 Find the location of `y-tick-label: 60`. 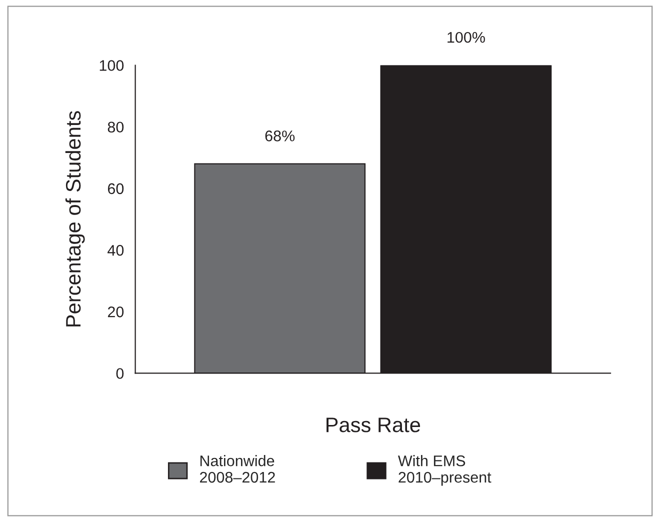

y-tick-label: 60 is located at coordinates (116, 188).